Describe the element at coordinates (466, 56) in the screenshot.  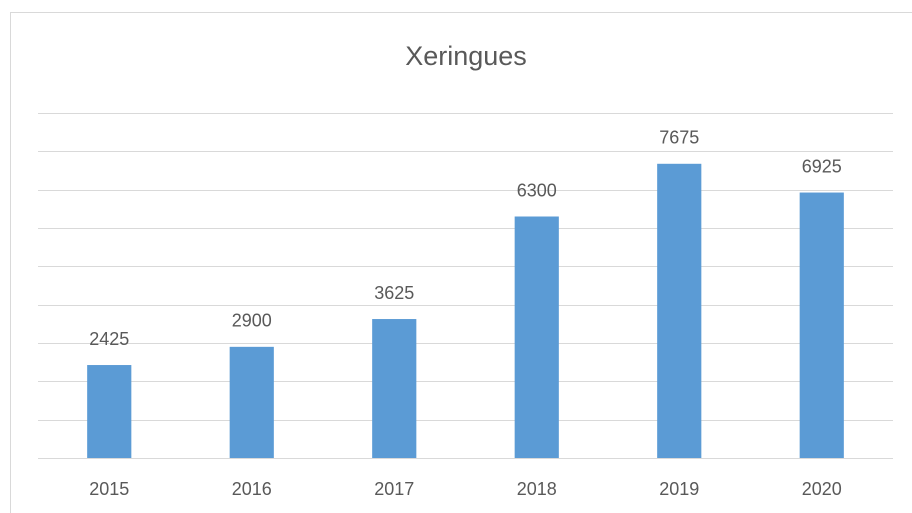
I see `chart-title: Xeringues` at that location.